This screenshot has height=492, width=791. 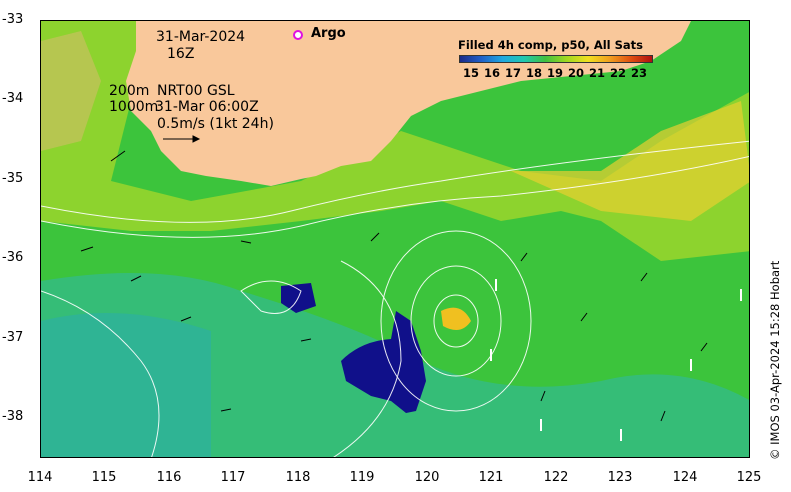 I want to click on x-tick-label: 122, so click(x=556, y=477).